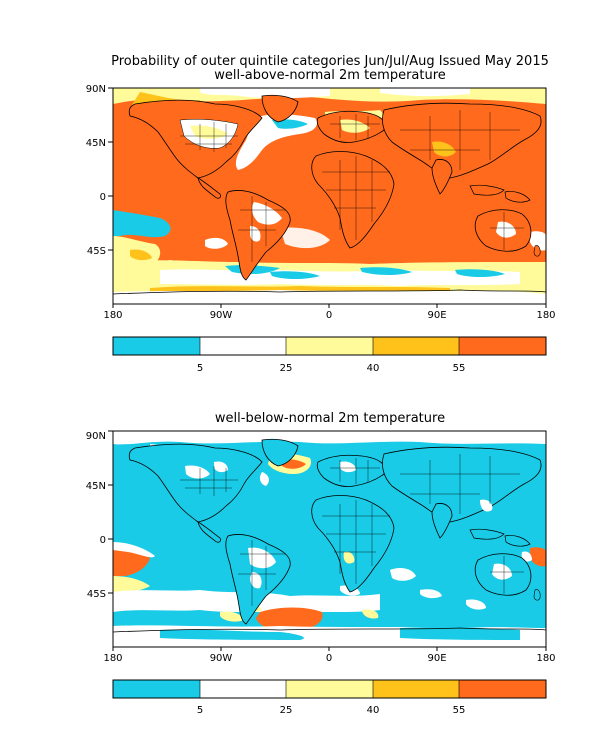  Describe the element at coordinates (96, 594) in the screenshot. I see `panel2-lat-label: 45S` at that location.